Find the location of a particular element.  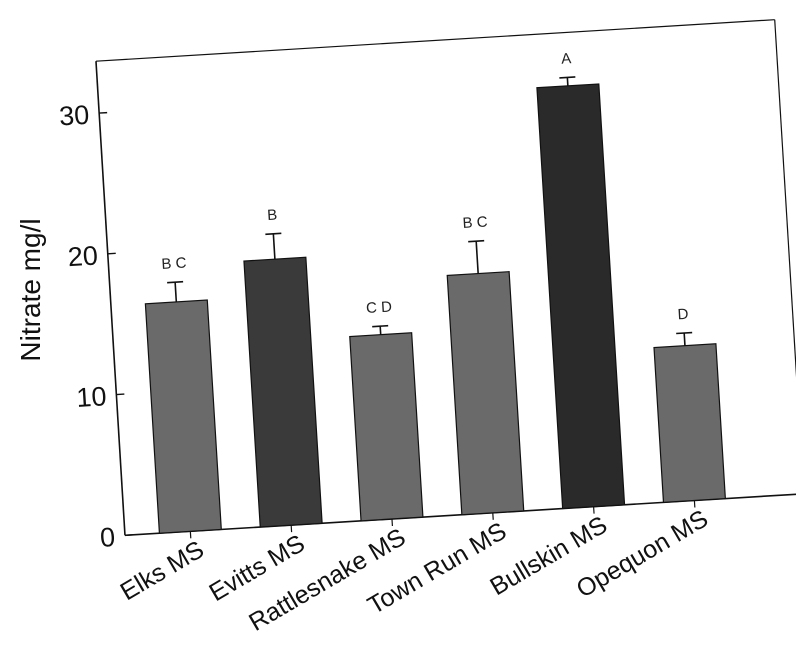

top-frame-line is located at coordinates (435, 41).